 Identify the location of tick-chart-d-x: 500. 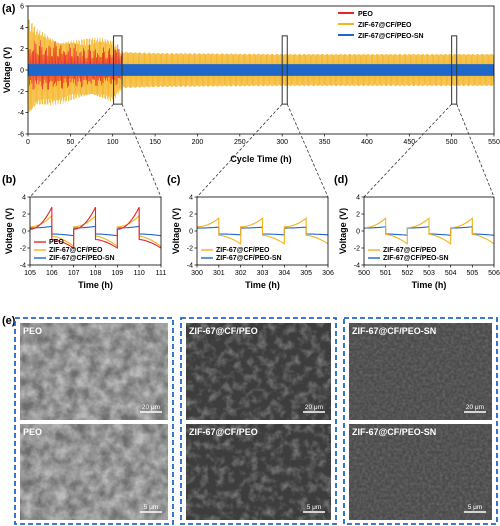
(364, 273).